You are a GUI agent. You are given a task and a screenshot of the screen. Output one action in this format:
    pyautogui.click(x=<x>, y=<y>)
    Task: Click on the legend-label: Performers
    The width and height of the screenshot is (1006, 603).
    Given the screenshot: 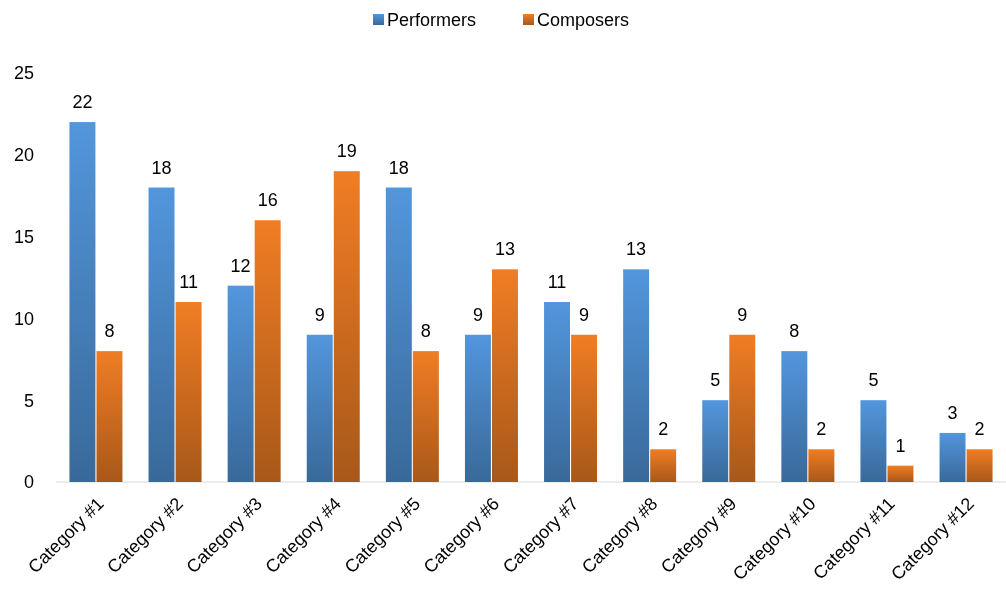 What is the action you would take?
    pyautogui.click(x=432, y=20)
    